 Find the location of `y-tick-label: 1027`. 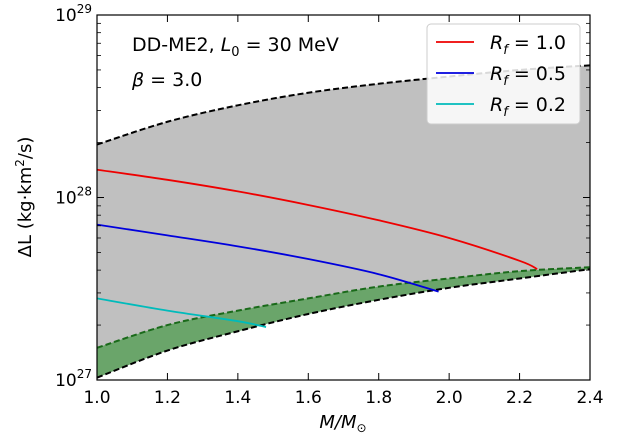

y-tick-label: 1027 is located at coordinates (73, 379).